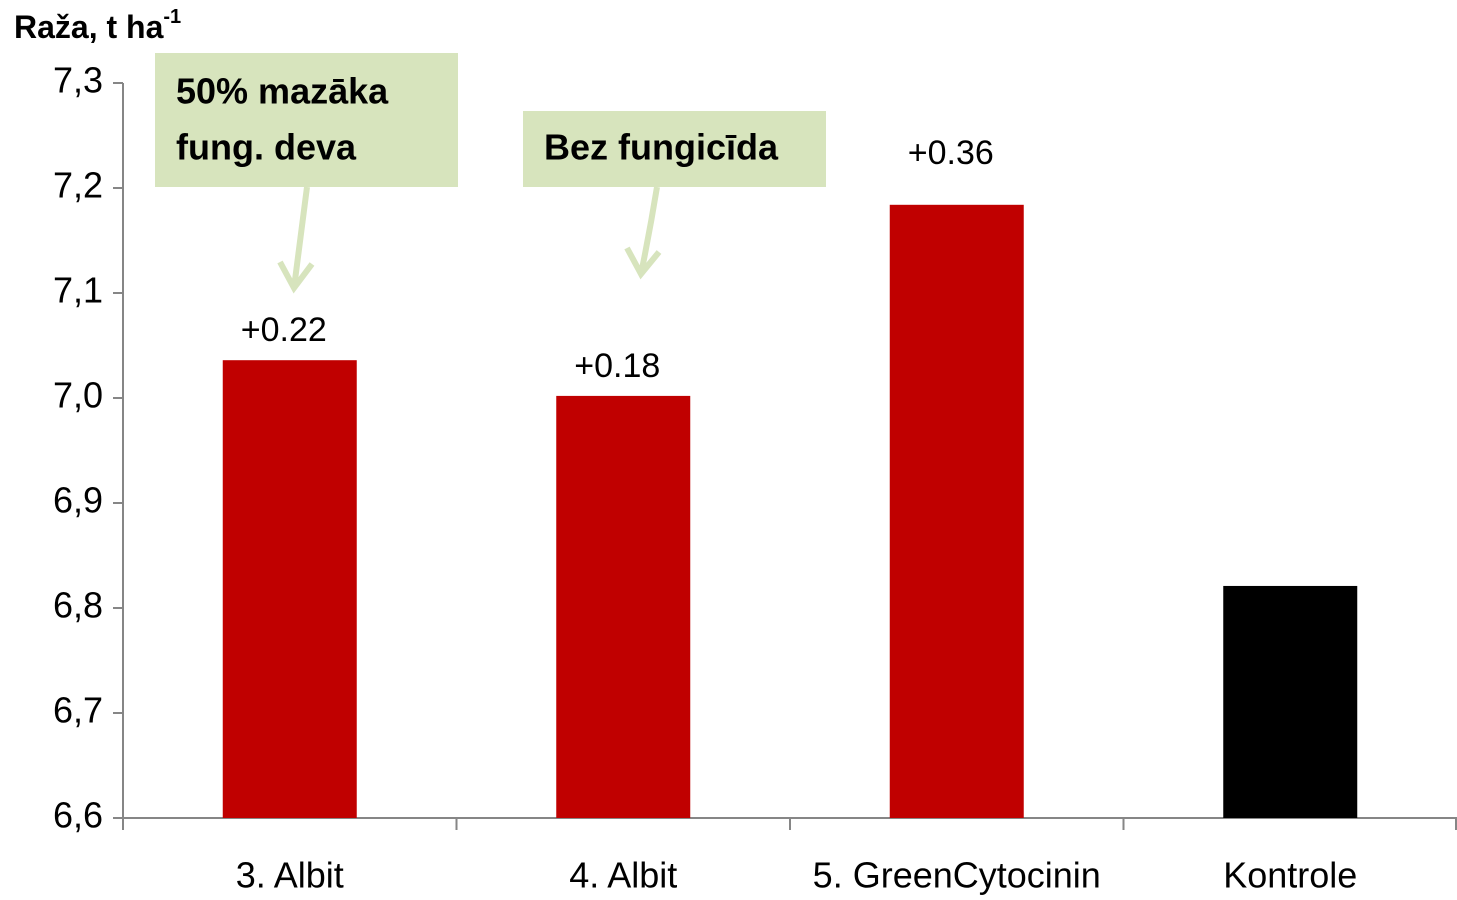  What do you see at coordinates (661, 147) in the screenshot?
I see `callout-text: Bez fungicīda` at bounding box center [661, 147].